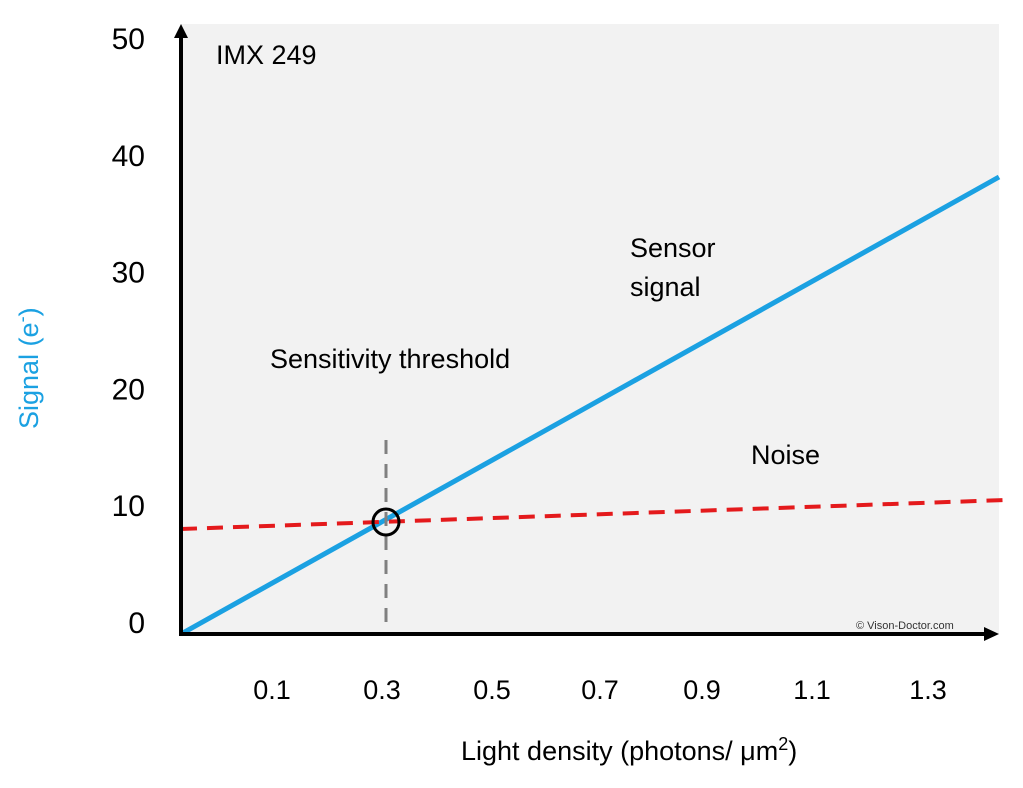  Describe the element at coordinates (702, 690) in the screenshot. I see `x-tick-label: 0.9` at that location.